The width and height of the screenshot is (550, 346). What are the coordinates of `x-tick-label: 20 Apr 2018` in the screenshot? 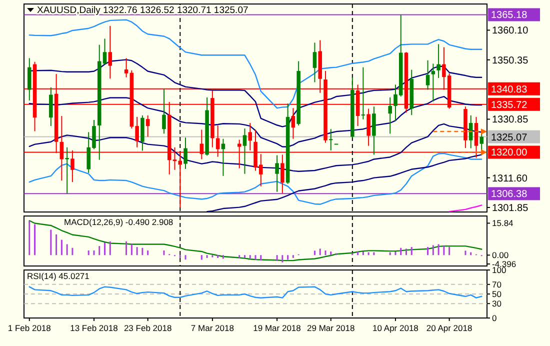 It's located at (449, 328).